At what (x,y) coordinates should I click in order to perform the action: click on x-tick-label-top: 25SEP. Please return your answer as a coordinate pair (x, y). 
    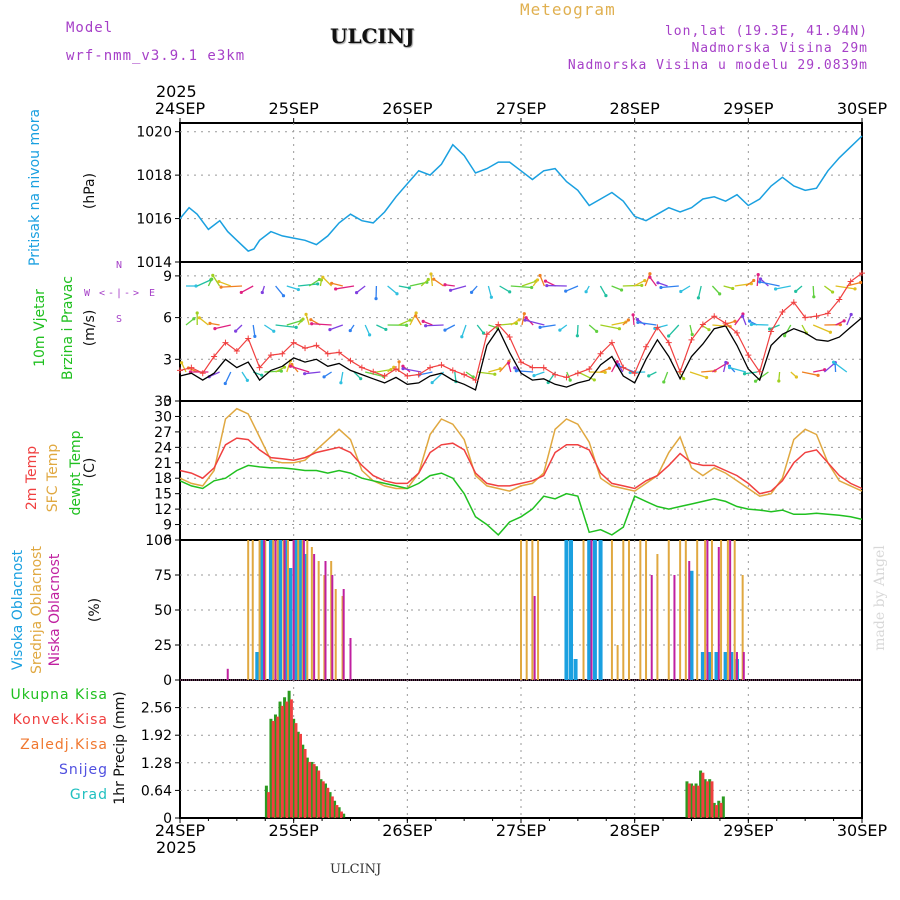
    Looking at the image, I should click on (294, 108).